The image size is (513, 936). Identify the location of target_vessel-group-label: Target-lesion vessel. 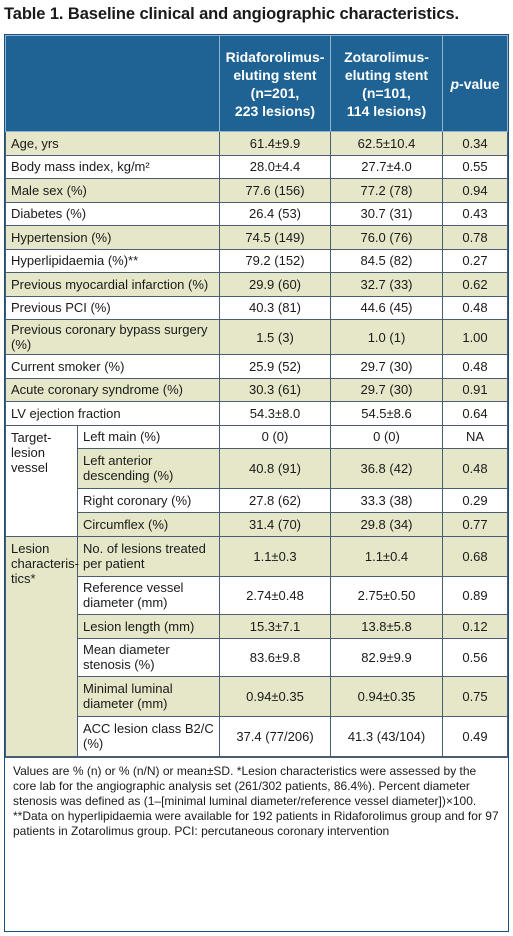
(41, 480).